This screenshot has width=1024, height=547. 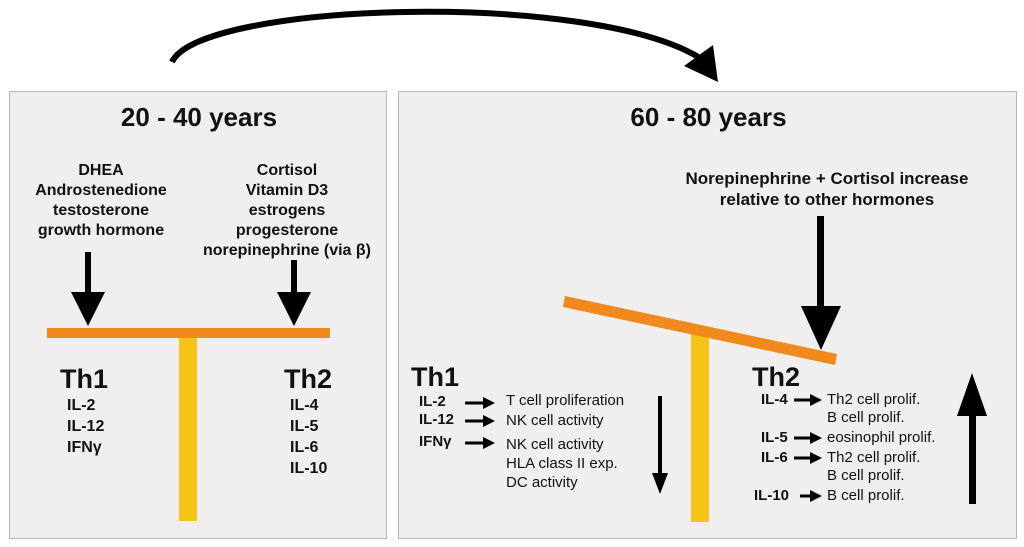 I want to click on hormone: estrogens, so click(x=287, y=210).